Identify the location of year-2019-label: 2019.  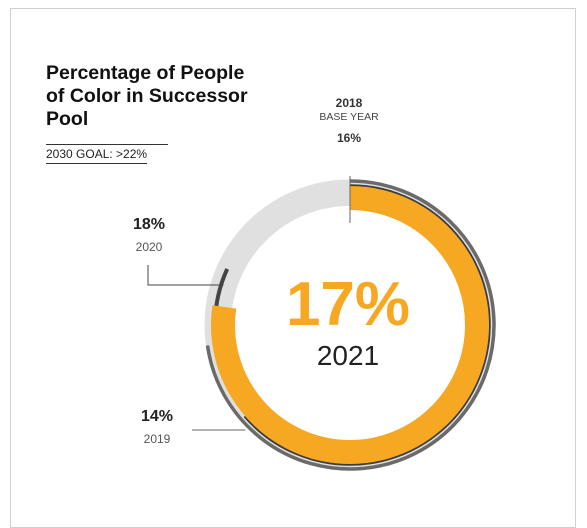
(157, 439).